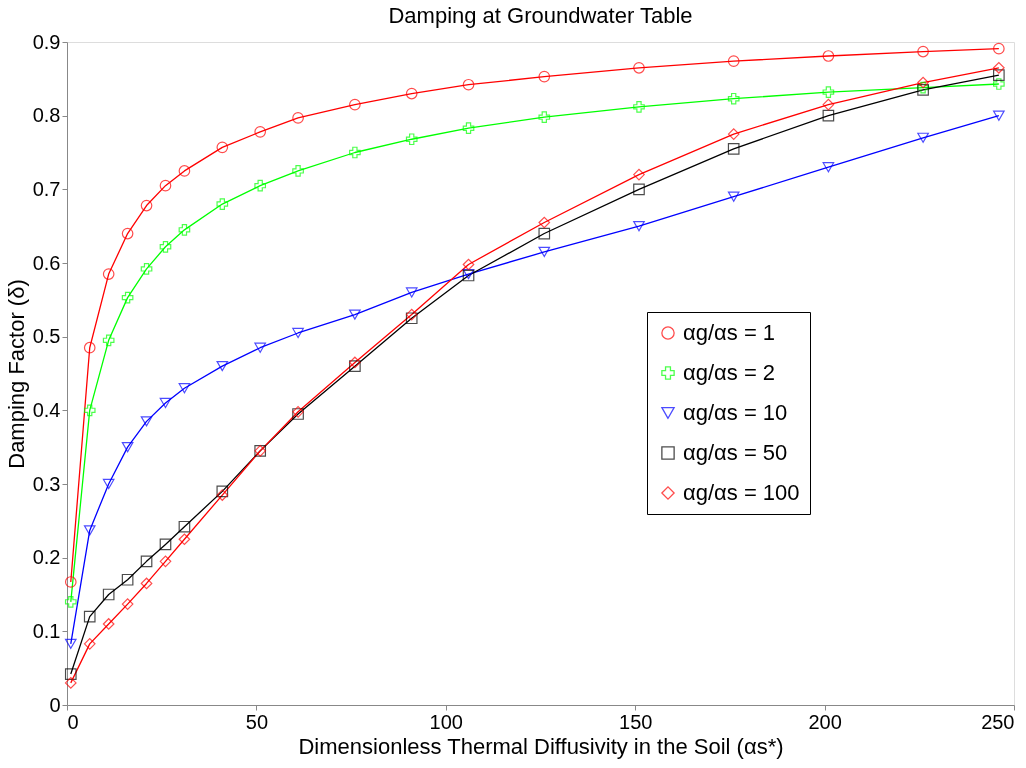 The height and width of the screenshot is (768, 1026). Describe the element at coordinates (46, 483) in the screenshot. I see `y-tick-label: 0.3` at that location.